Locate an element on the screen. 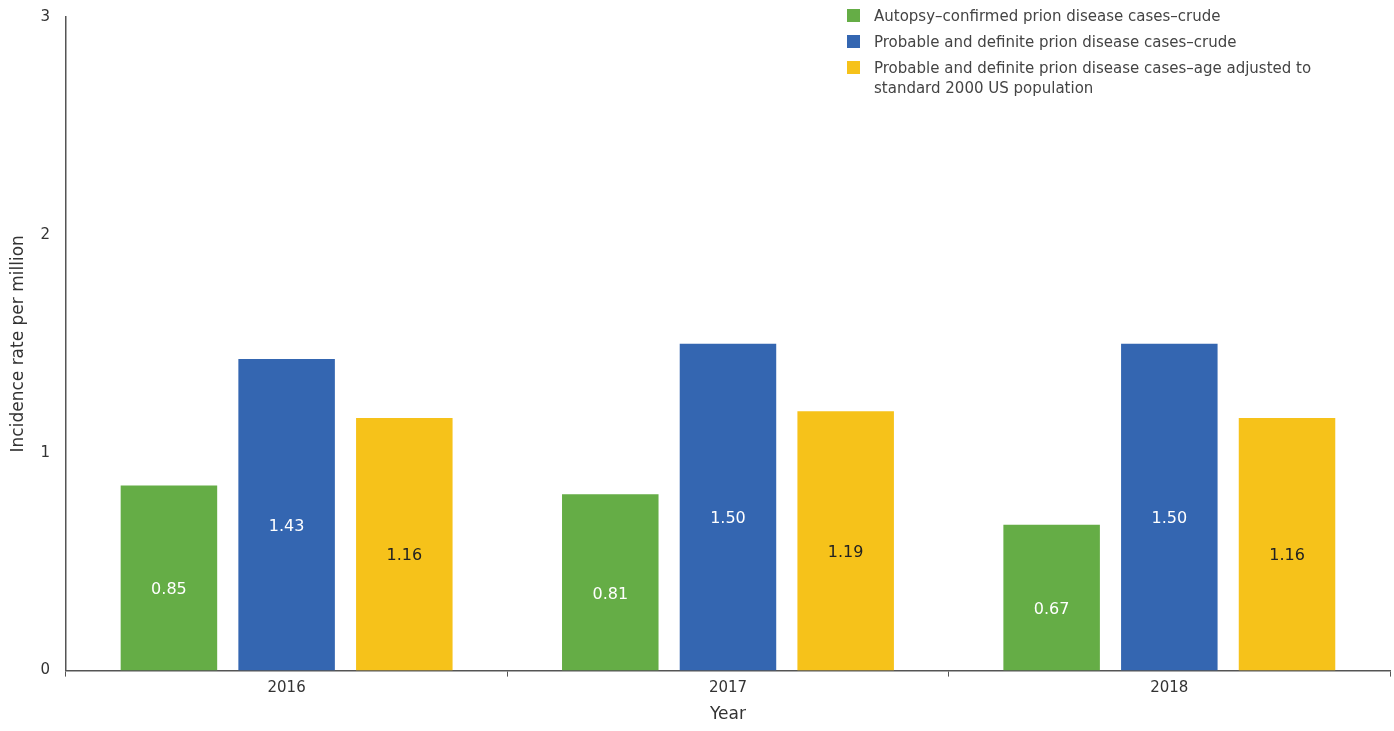  data-label: 0.67 is located at coordinates (1051, 608).